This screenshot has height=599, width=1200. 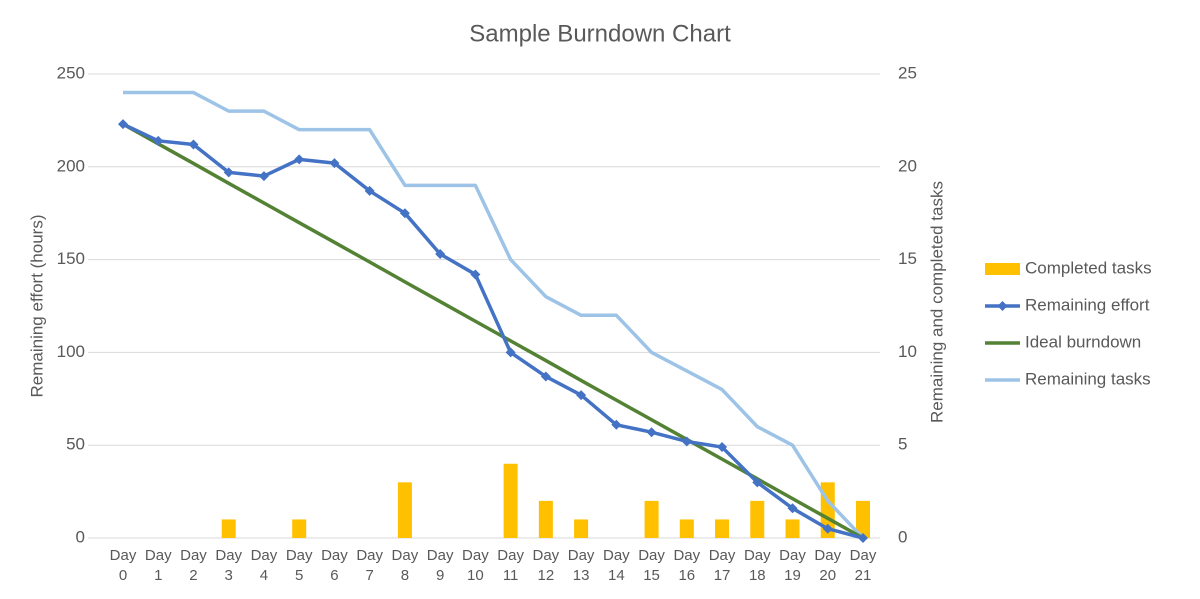 What do you see at coordinates (71, 72) in the screenshot?
I see `y-tick-label: 250` at bounding box center [71, 72].